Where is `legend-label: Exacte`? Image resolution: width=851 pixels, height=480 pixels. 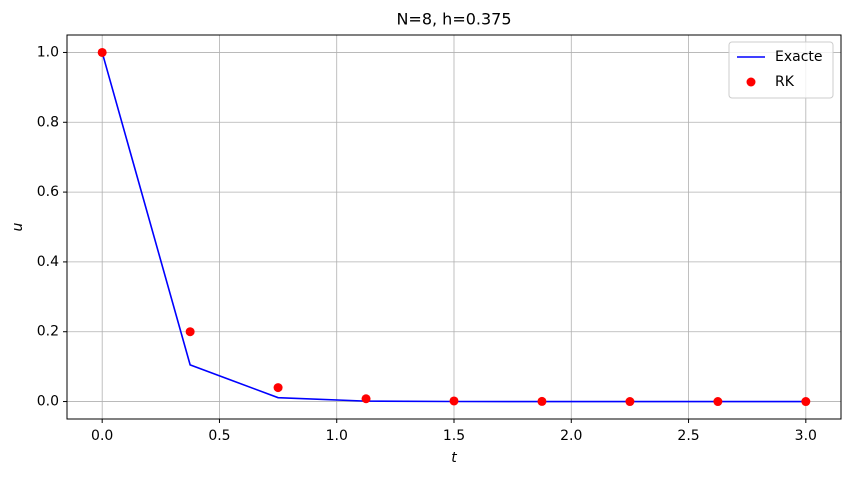 legend-label: Exacte is located at coordinates (799, 57).